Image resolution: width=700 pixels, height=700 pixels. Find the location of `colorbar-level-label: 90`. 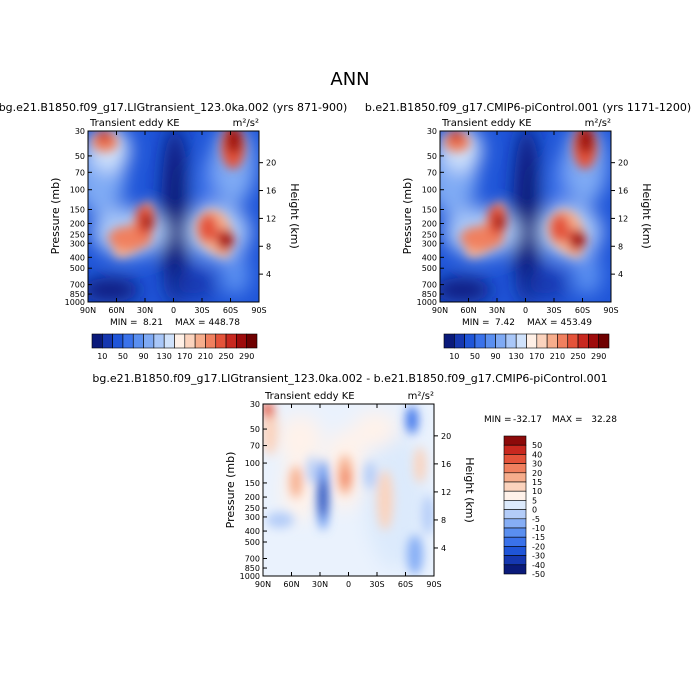

colorbar-level-label: 90 is located at coordinates (495, 356).